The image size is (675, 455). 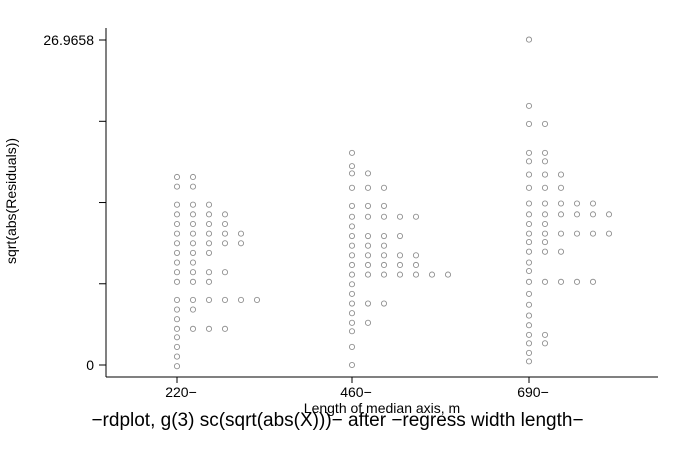 I want to click on x-tick-label: 690−, so click(x=533, y=392).